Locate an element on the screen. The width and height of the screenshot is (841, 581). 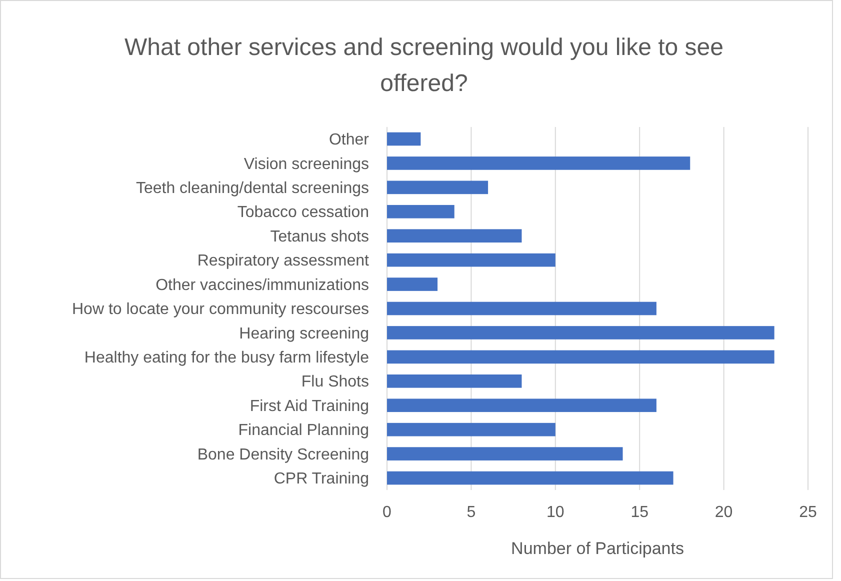
y-tick-label: Healthy eating for the busy farm lifestyle is located at coordinates (227, 358).